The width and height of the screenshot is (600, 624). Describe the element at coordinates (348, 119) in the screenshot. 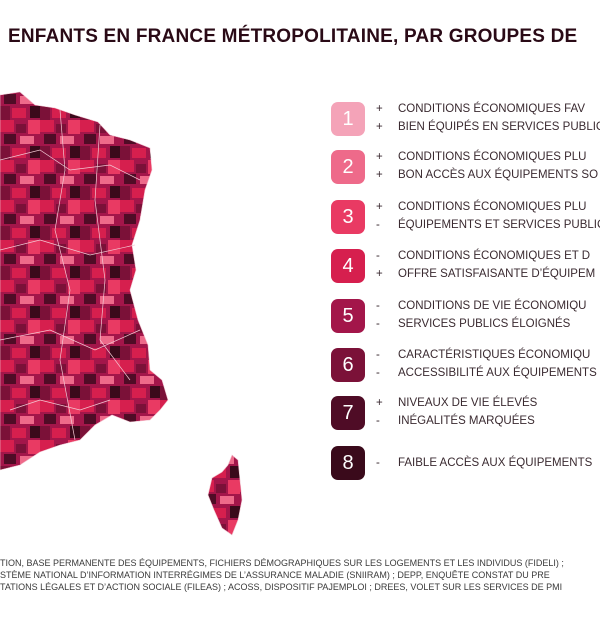

I see `legend-number: 1` at that location.